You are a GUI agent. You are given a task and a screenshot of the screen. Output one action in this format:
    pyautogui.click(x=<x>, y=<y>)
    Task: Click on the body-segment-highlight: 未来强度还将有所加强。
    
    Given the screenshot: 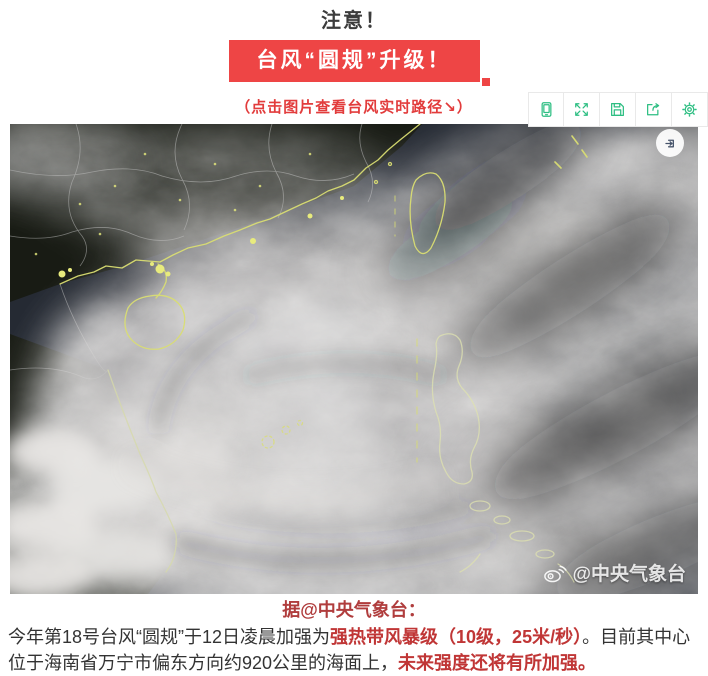 What is the action you would take?
    pyautogui.click(x=497, y=663)
    